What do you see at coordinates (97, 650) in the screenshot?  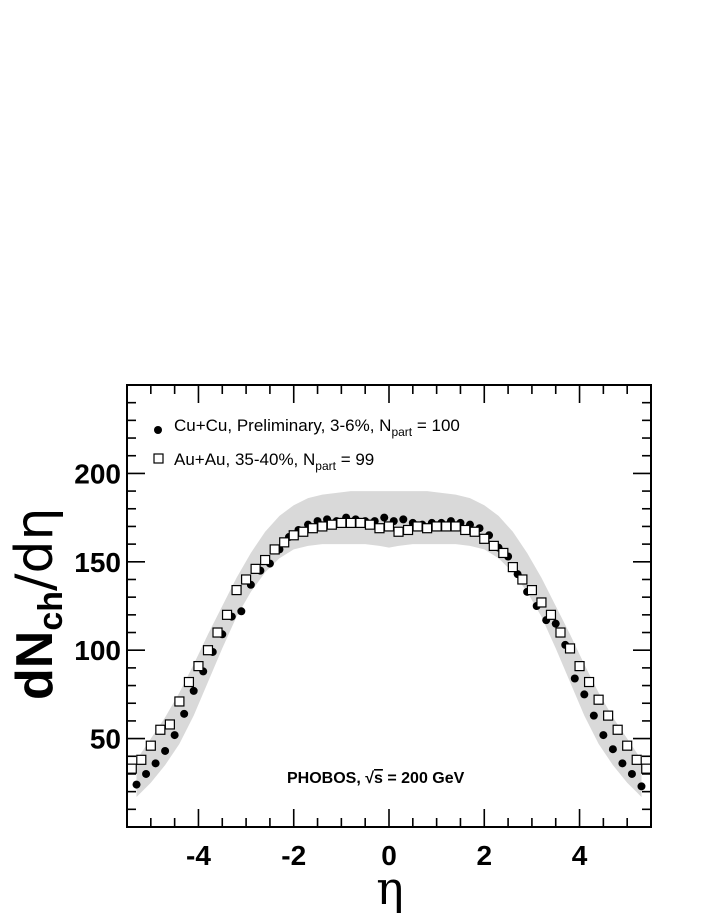 I see `y-tick-label: 100` at bounding box center [97, 650].